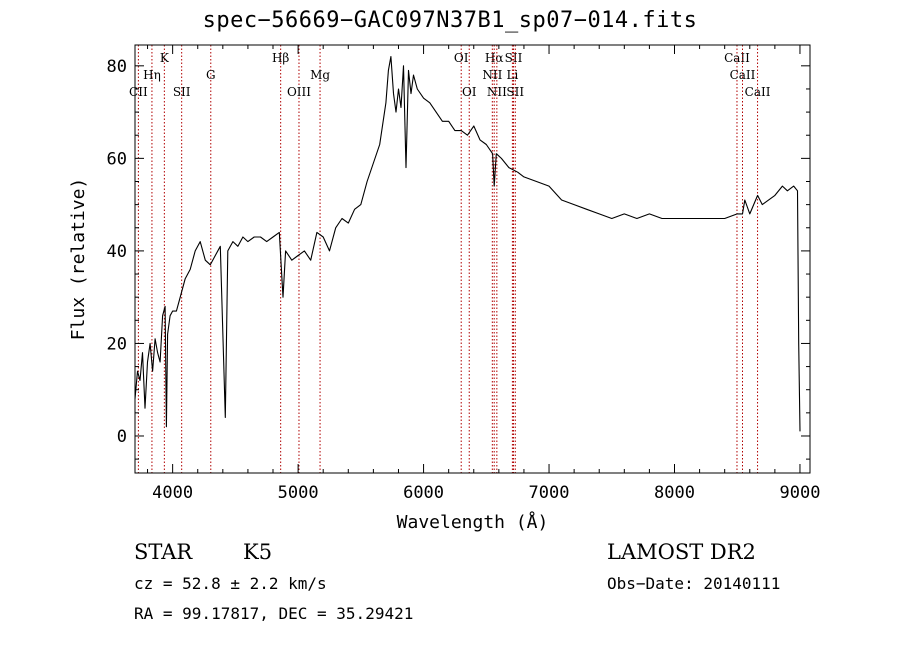 Image resolution: width=900 pixels, height=649 pixels. Describe the element at coordinates (512, 75) in the screenshot. I see `line-label: Li` at that location.